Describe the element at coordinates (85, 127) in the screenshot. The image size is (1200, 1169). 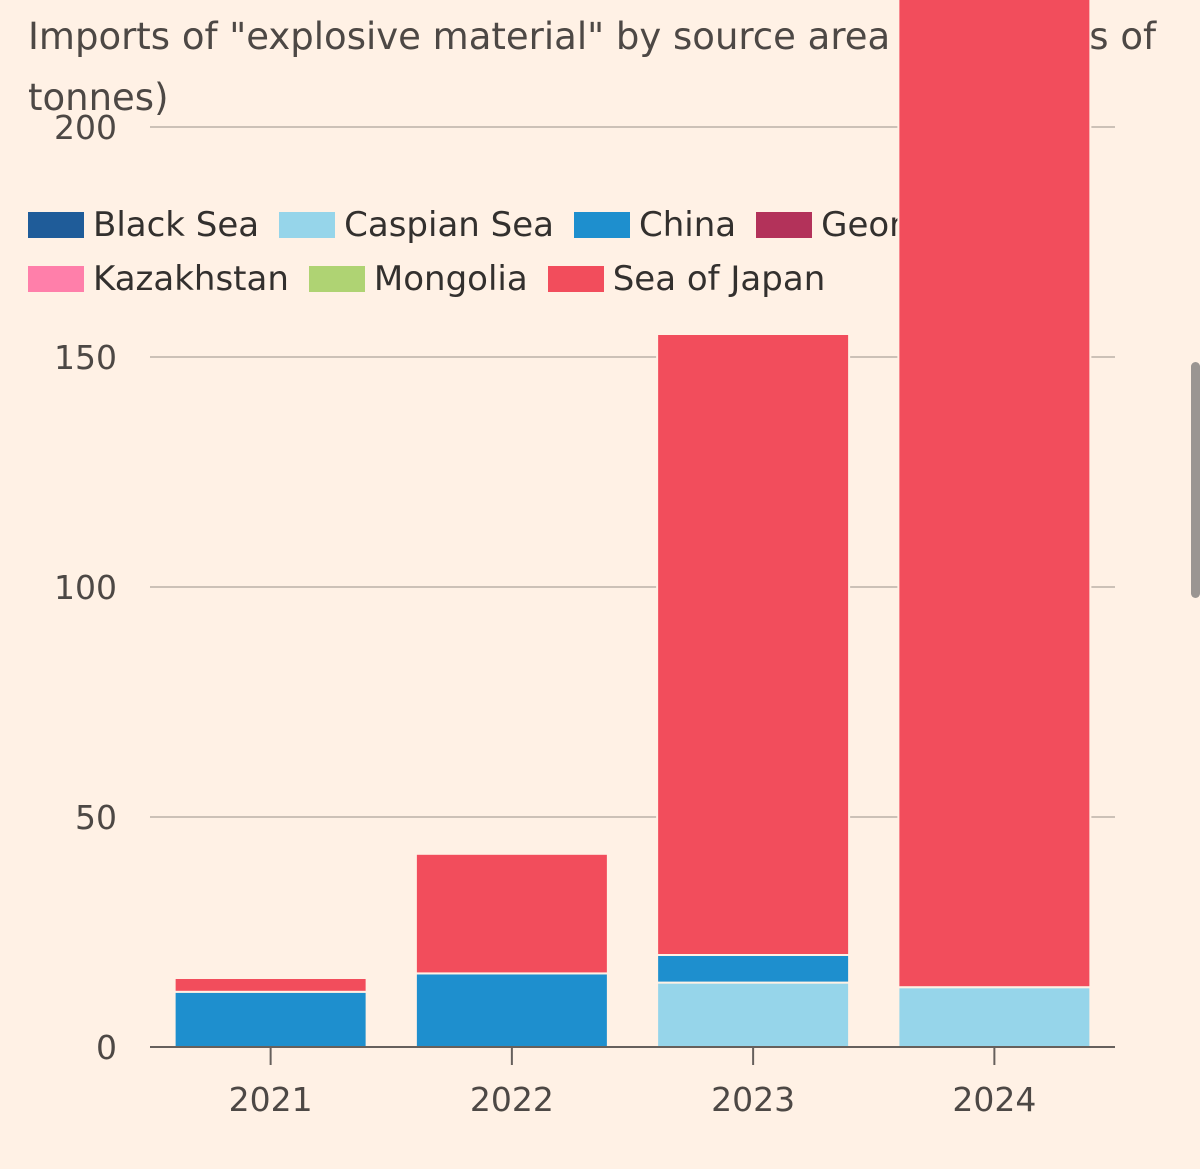
I see `y-tick-label: 200` at that location.